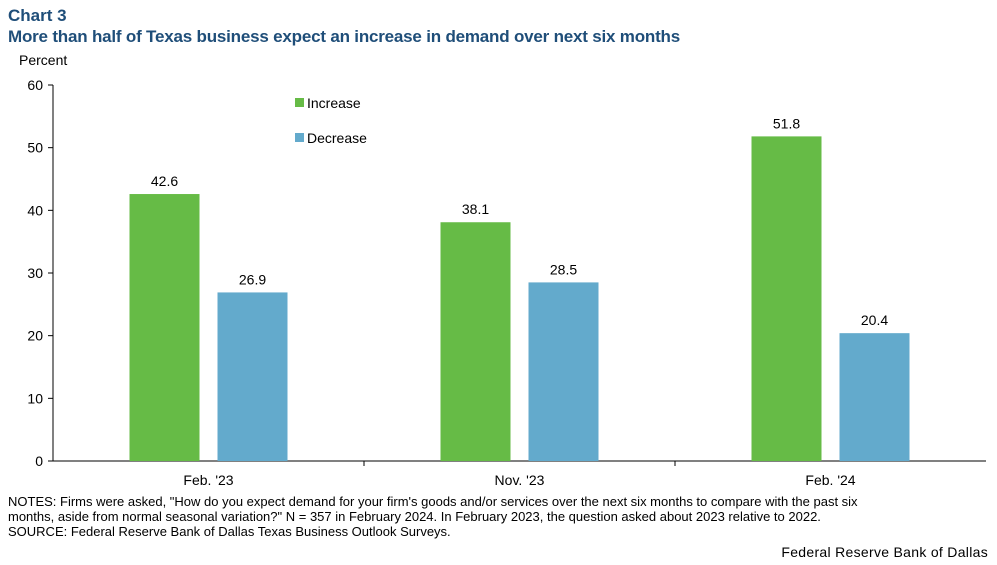 This screenshot has width=997, height=565. I want to click on data-label: 26.9, so click(252, 279).